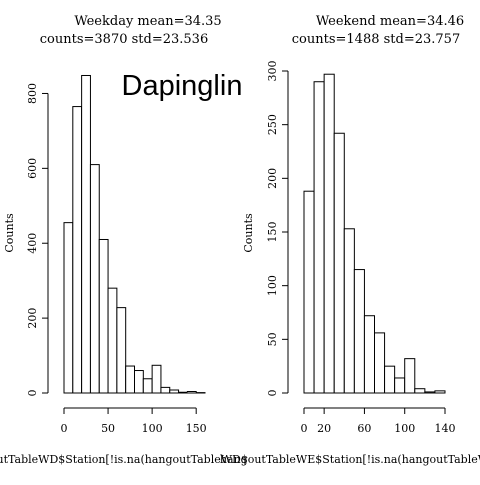 This screenshot has height=485, width=480. What do you see at coordinates (182, 86) in the screenshot?
I see `watermark-text: Dapinglin` at bounding box center [182, 86].